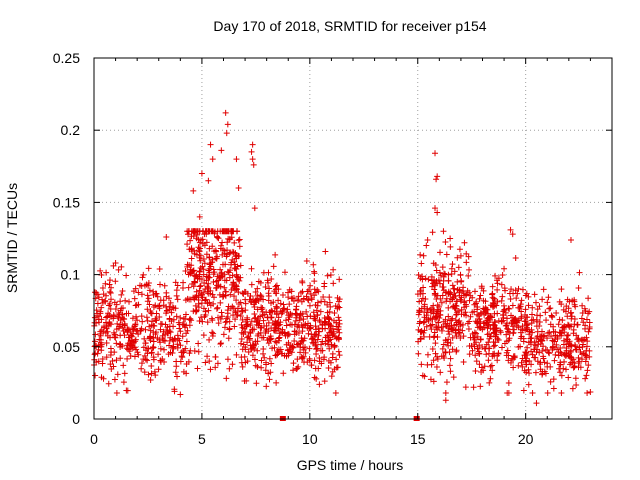  I want to click on x-tick-label: 20, so click(526, 439).